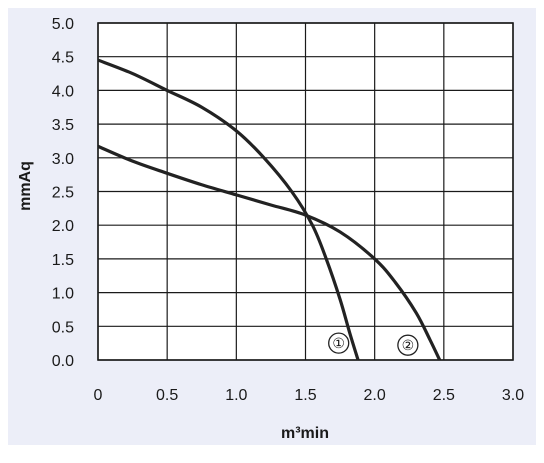  I want to click on x-tick-label: 2.5, so click(444, 395).